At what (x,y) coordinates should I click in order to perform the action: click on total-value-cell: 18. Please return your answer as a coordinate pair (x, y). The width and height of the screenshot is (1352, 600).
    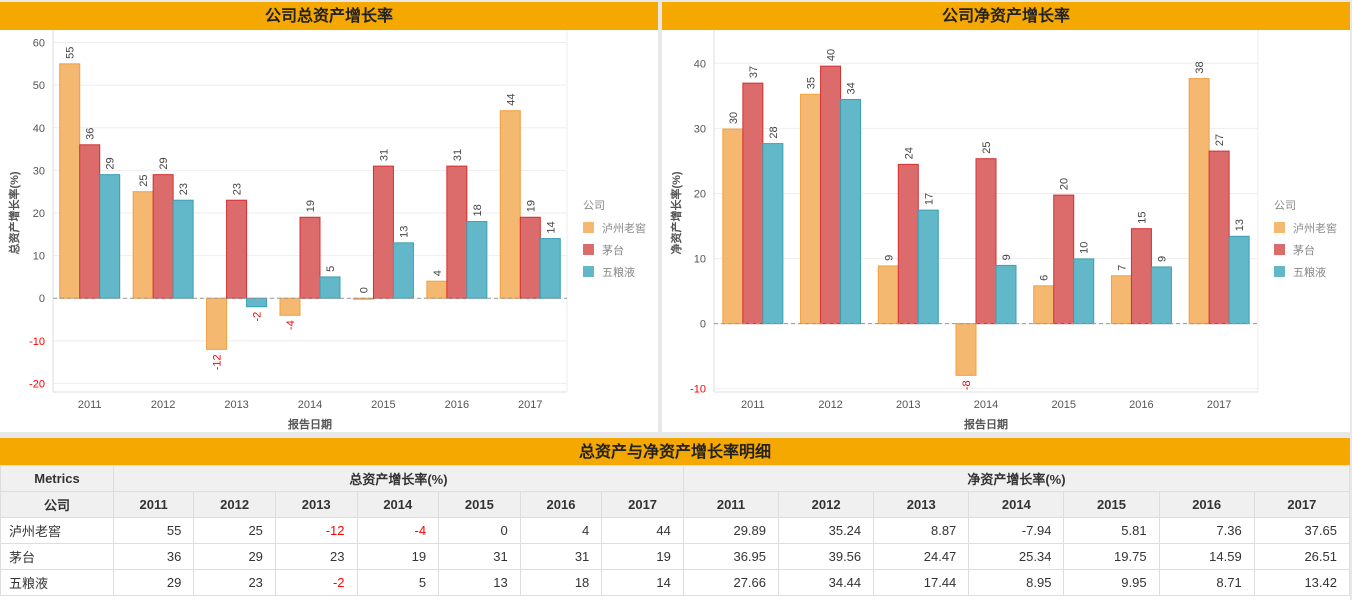
    Looking at the image, I should click on (561, 582).